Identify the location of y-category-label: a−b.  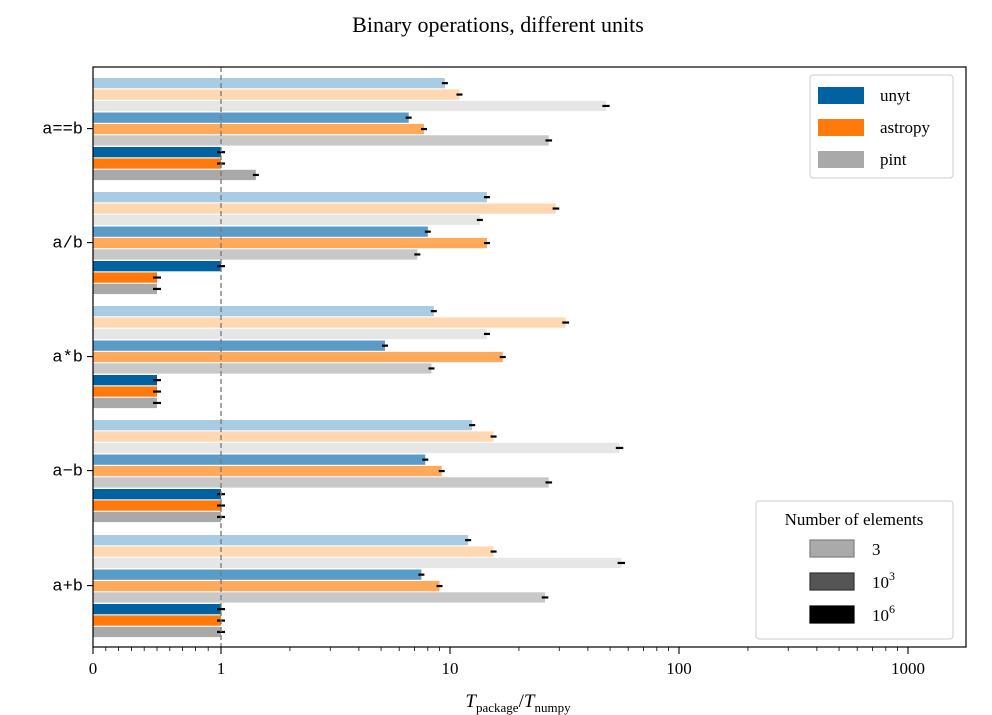
(67, 472).